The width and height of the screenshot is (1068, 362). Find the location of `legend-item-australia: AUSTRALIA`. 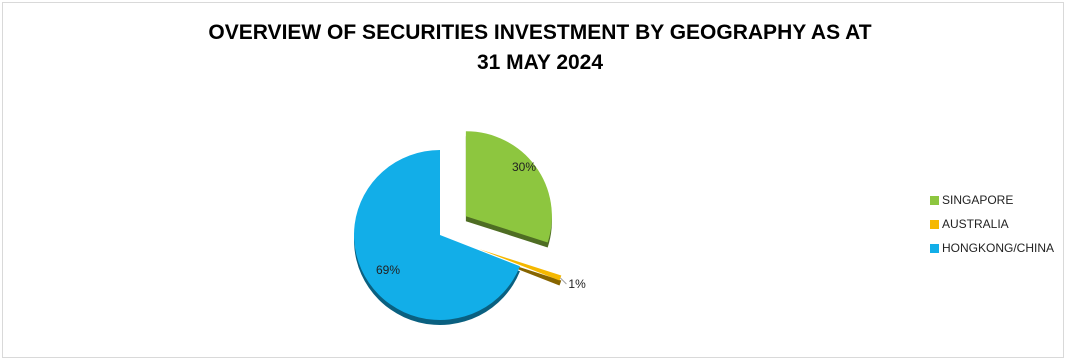

legend-item-australia: AUSTRALIA is located at coordinates (992, 224).